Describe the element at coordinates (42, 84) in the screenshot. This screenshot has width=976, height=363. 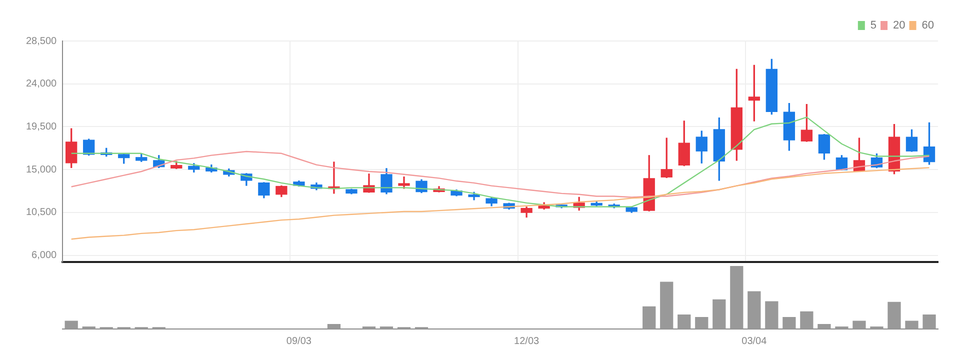
I see `y-tick-label: 24,000` at that location.